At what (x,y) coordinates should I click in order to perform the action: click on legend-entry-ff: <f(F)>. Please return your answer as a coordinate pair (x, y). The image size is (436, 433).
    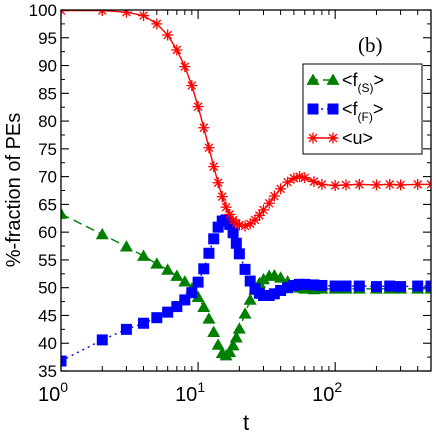
    Looking at the image, I should click on (345, 111).